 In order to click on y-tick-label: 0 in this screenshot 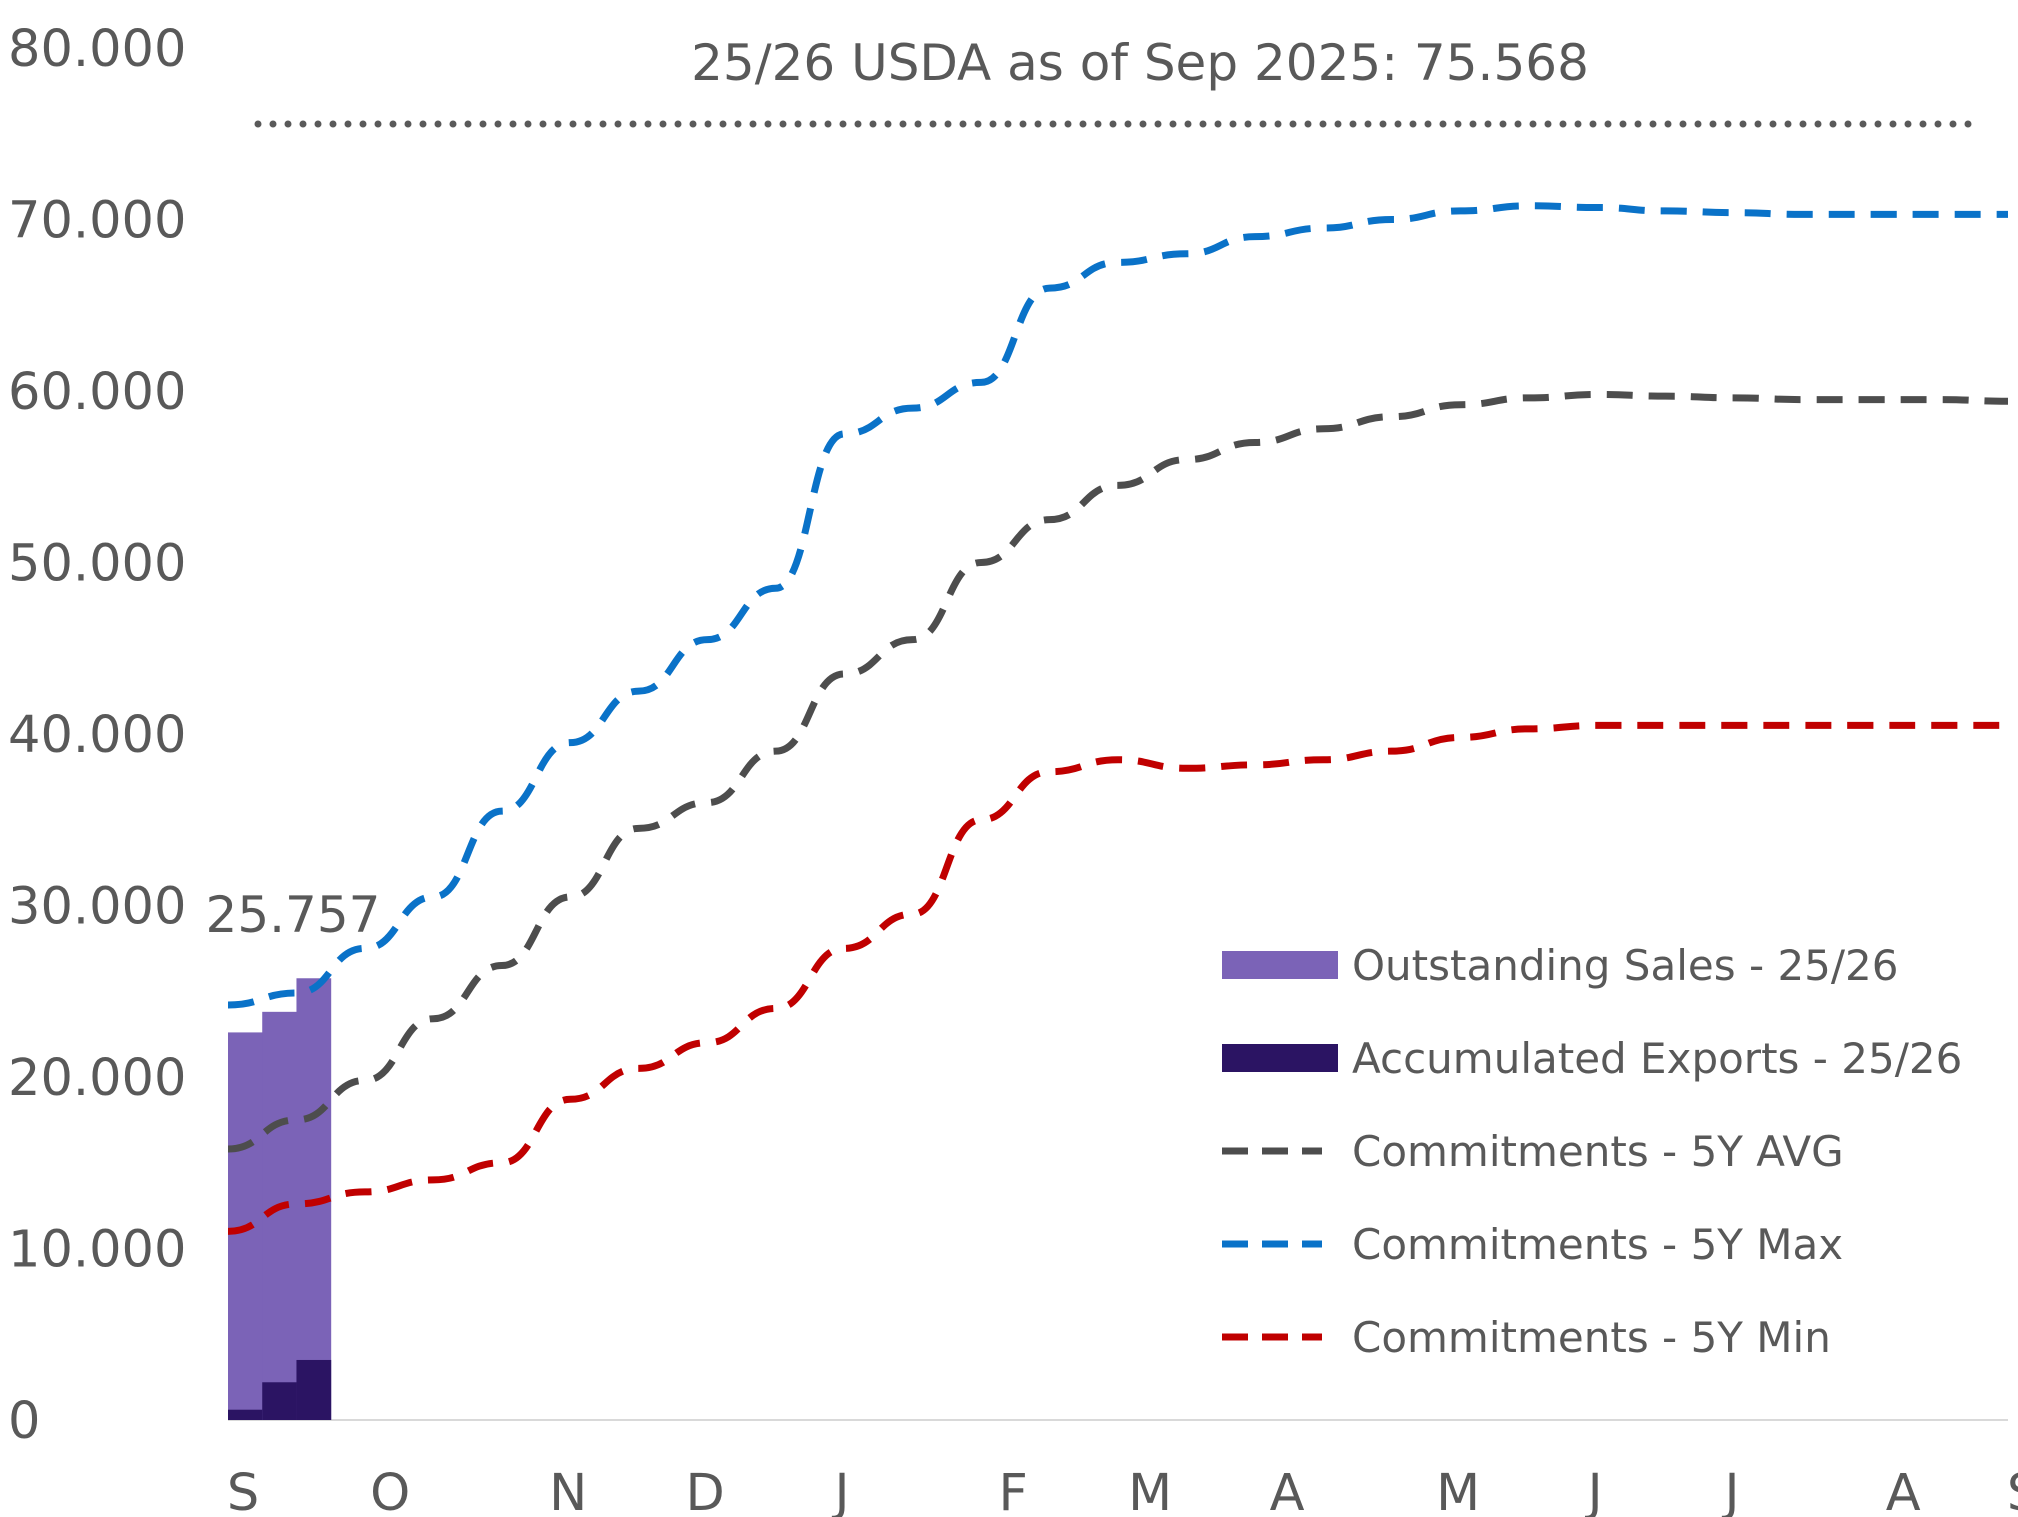, I will do `click(24, 1421)`.